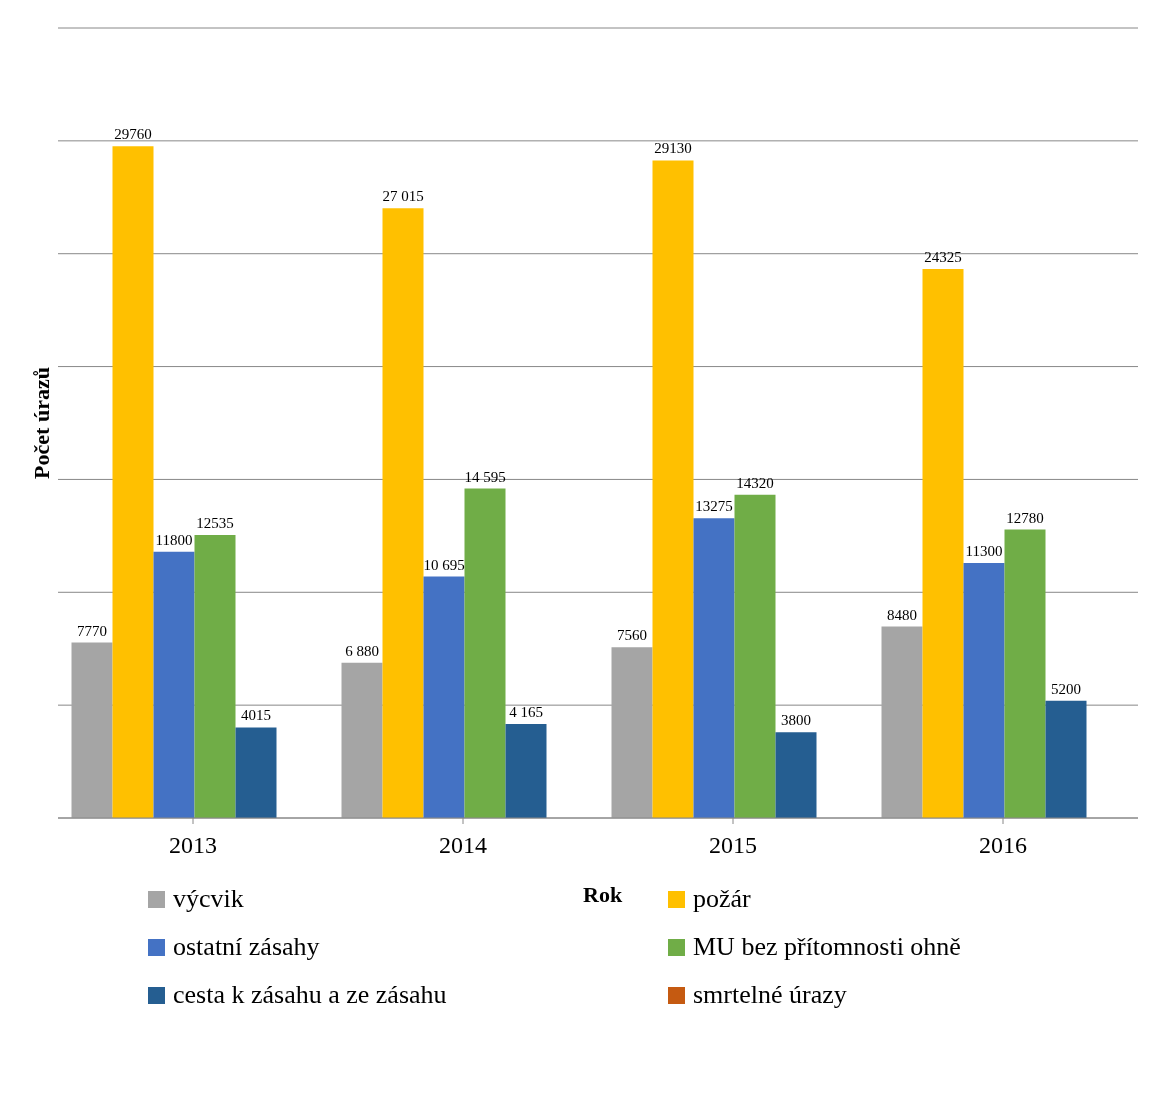  What do you see at coordinates (714, 506) in the screenshot?
I see `data-label: 13275` at bounding box center [714, 506].